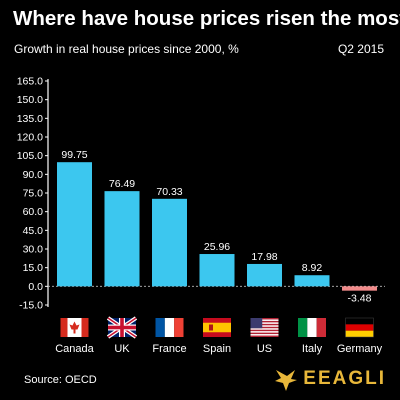  What do you see at coordinates (312, 349) in the screenshot?
I see `category-label: Italy` at bounding box center [312, 349].